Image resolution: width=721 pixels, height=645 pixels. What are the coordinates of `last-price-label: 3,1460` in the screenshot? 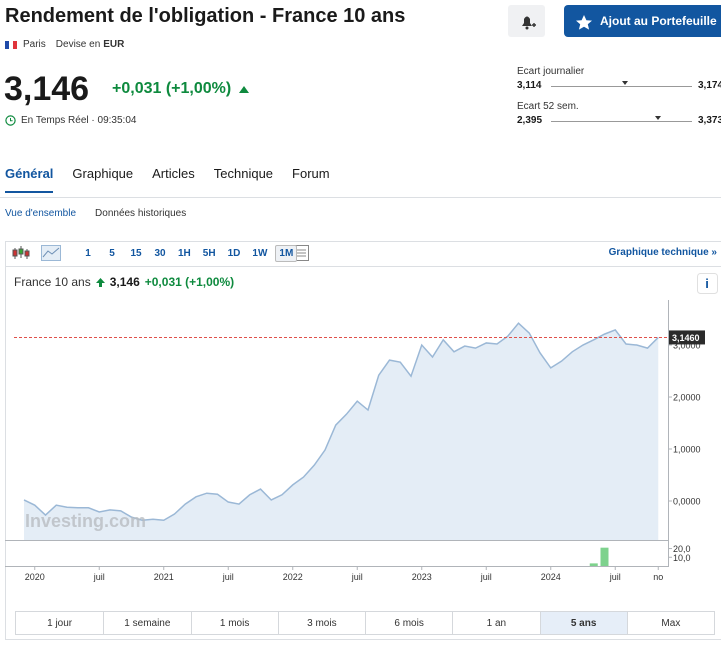 It's located at (686, 338).